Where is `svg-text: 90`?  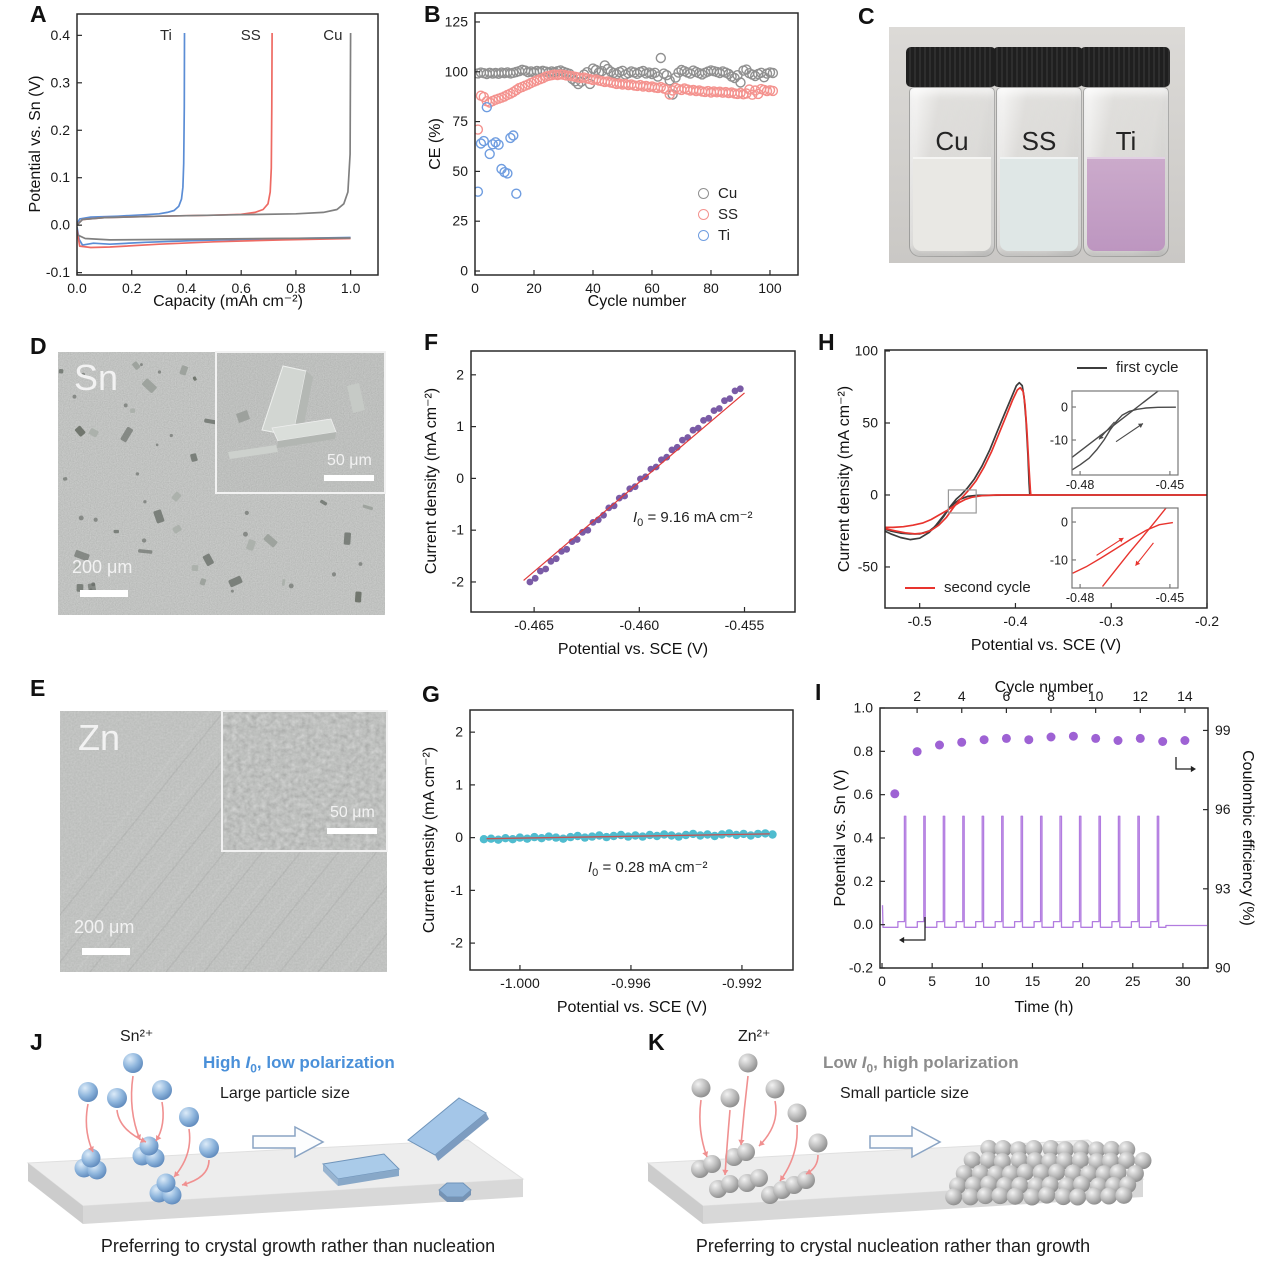 svg-text: 90 is located at coordinates (1223, 968).